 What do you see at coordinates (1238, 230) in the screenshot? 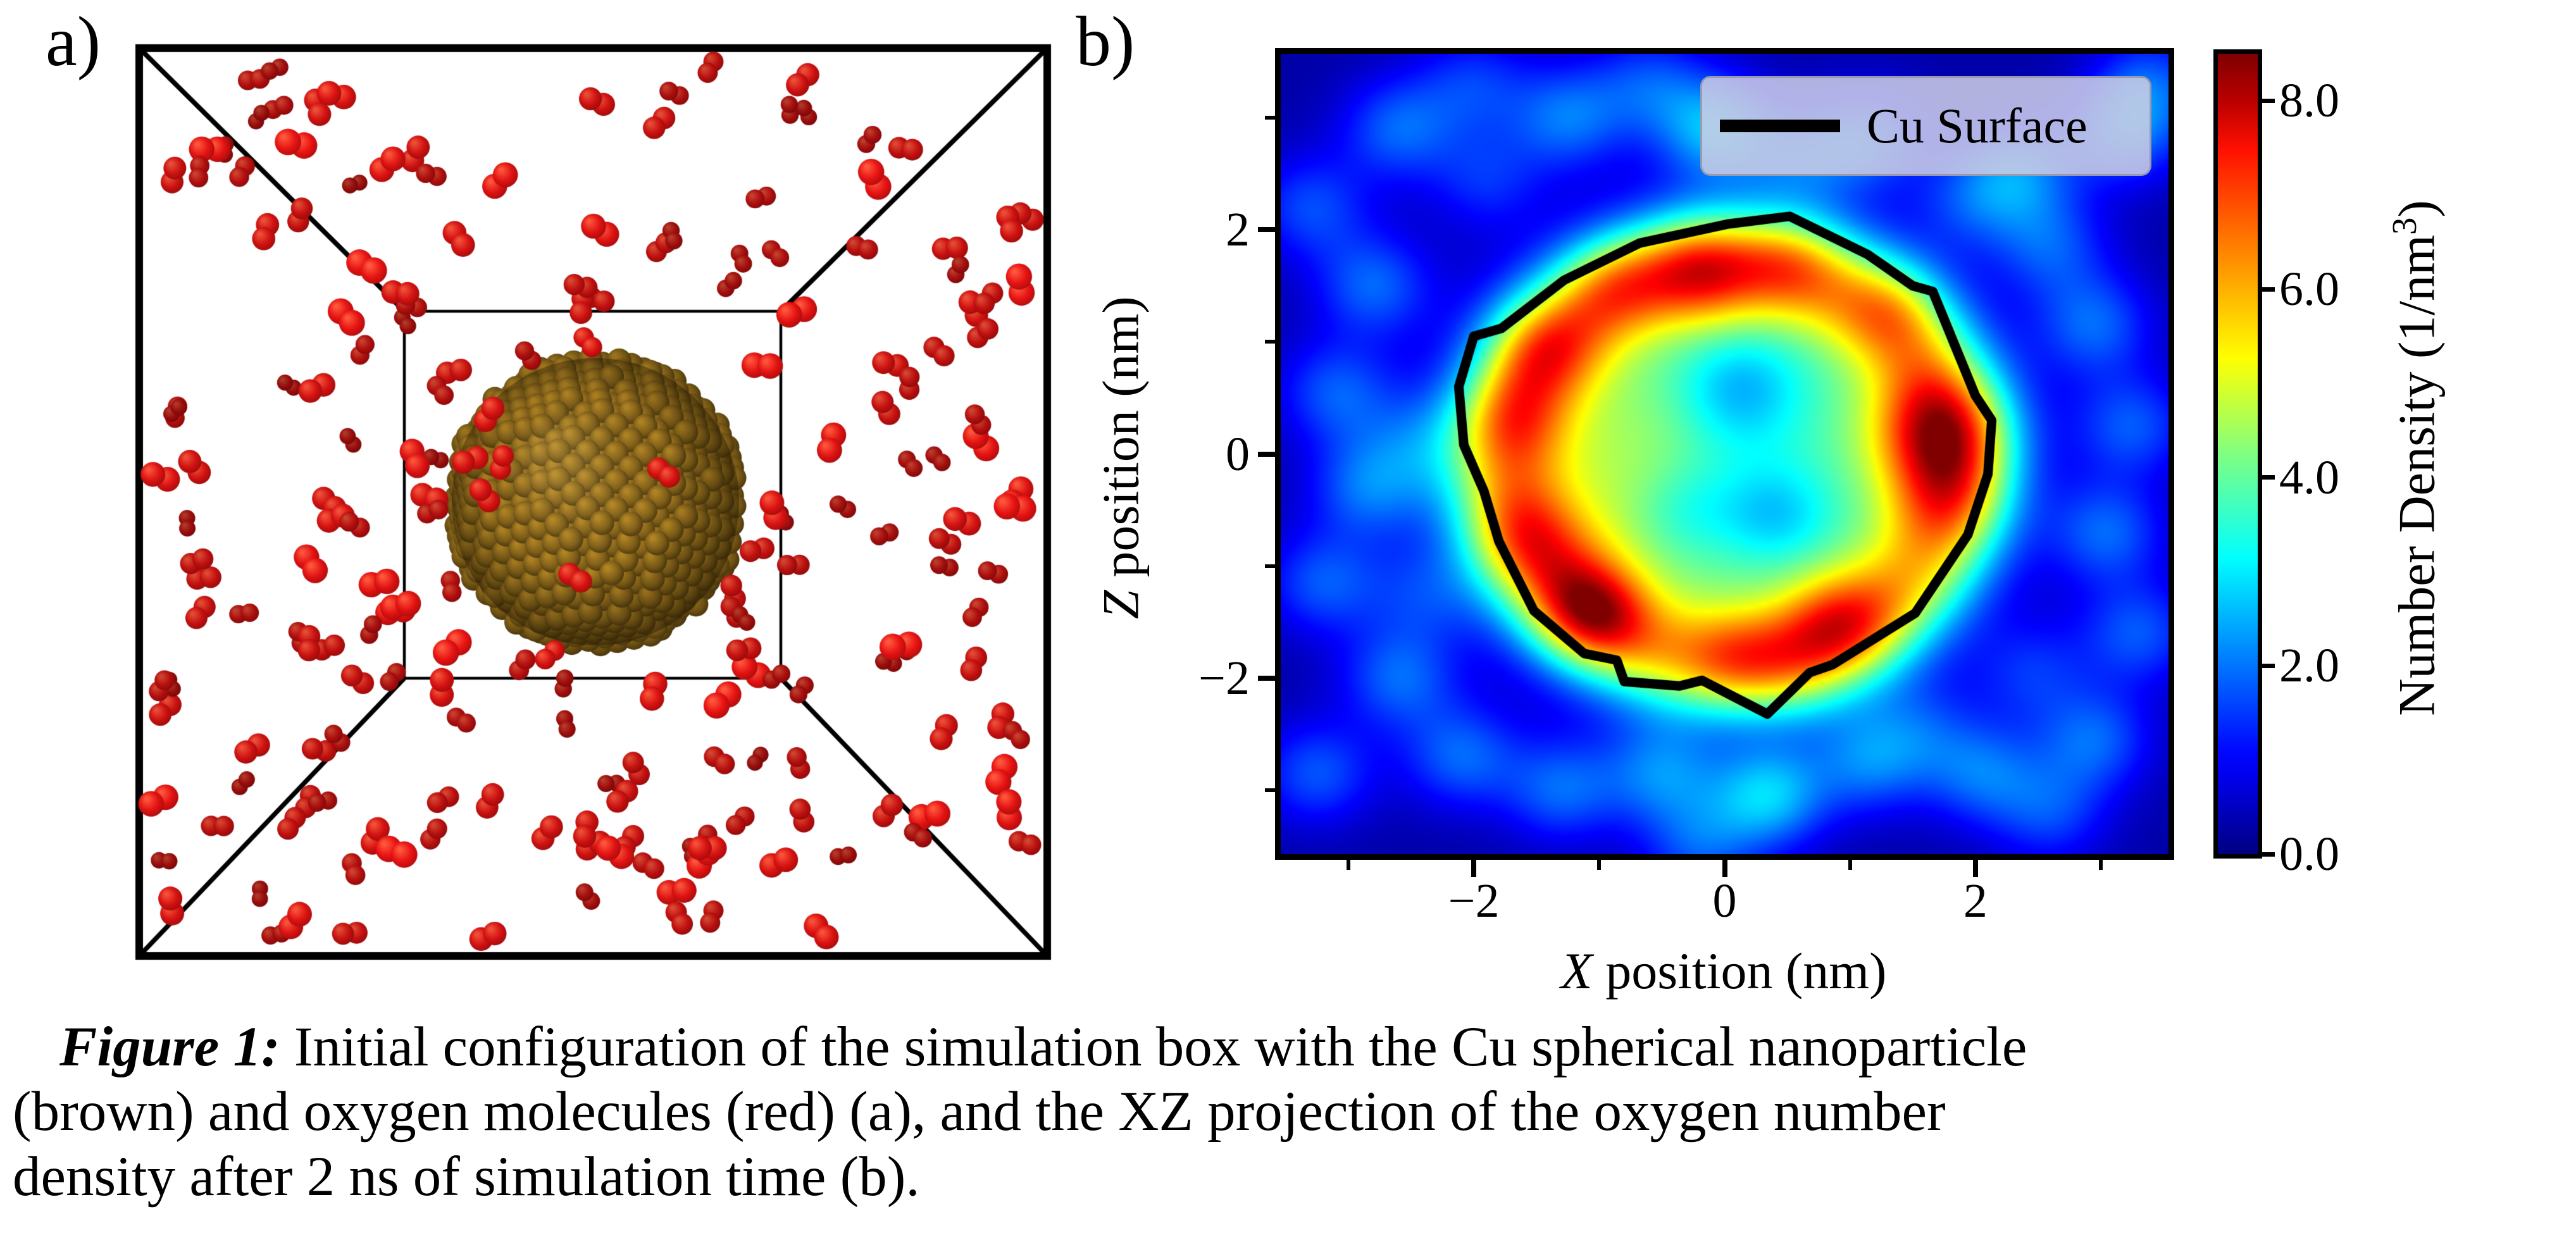
I see `z-tick-label: 2` at bounding box center [1238, 230].